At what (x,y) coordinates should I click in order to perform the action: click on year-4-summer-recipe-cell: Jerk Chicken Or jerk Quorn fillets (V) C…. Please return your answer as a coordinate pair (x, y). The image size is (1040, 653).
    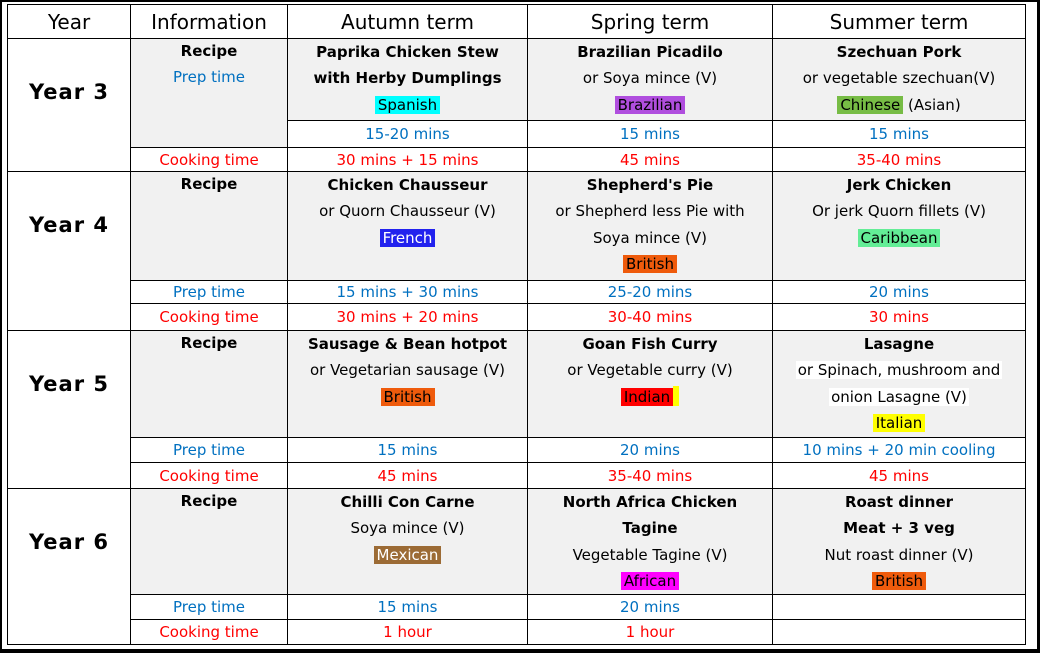
    Looking at the image, I should click on (899, 226).